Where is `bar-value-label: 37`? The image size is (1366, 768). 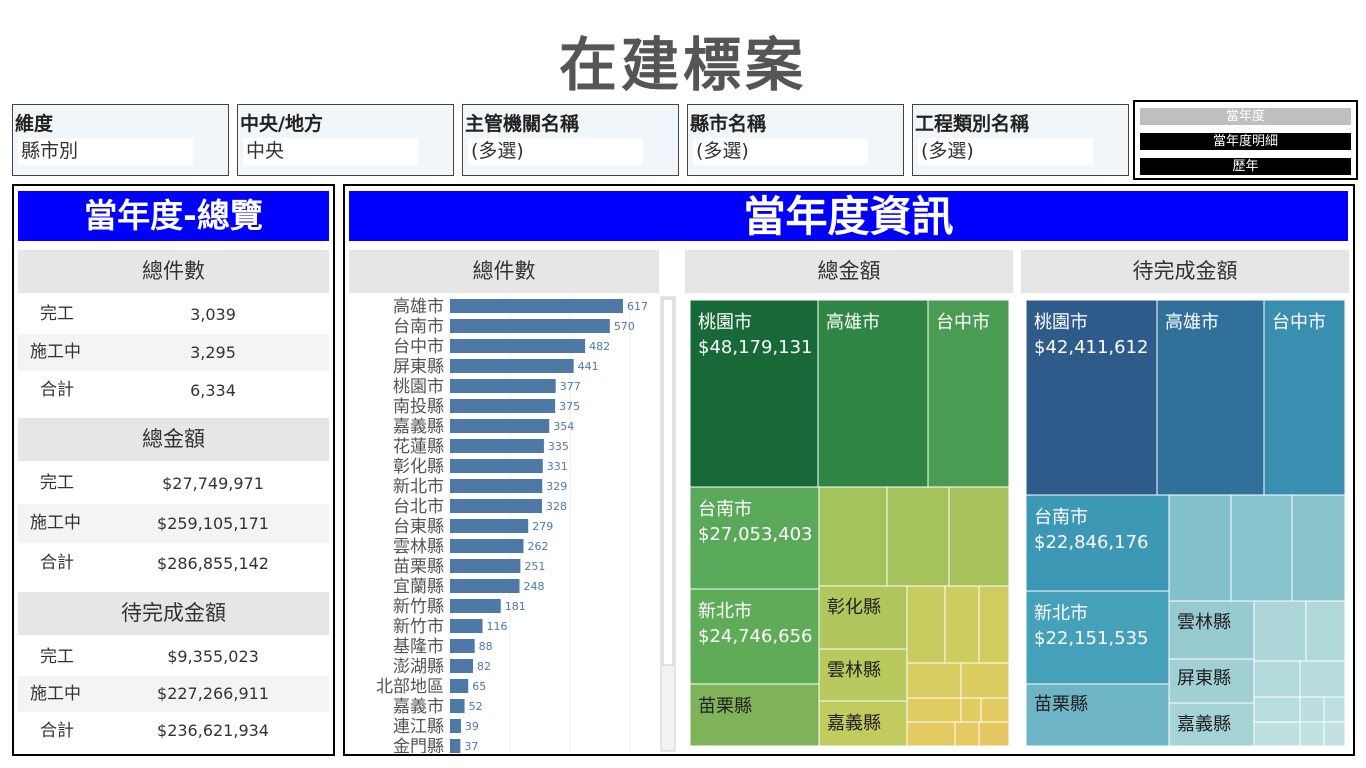 bar-value-label: 37 is located at coordinates (471, 746).